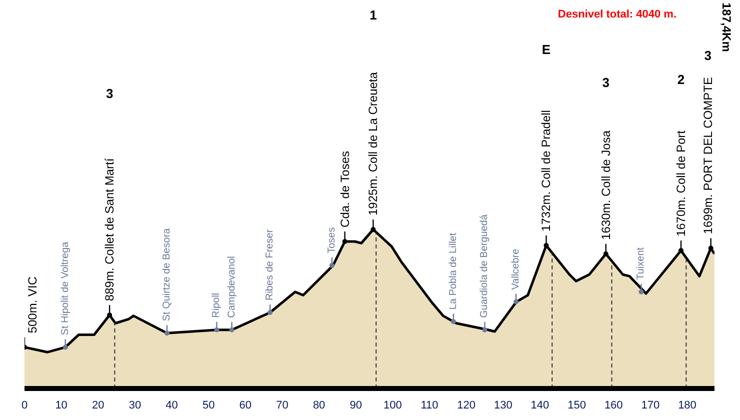  I want to click on x-tick-label: 170, so click(650, 406).